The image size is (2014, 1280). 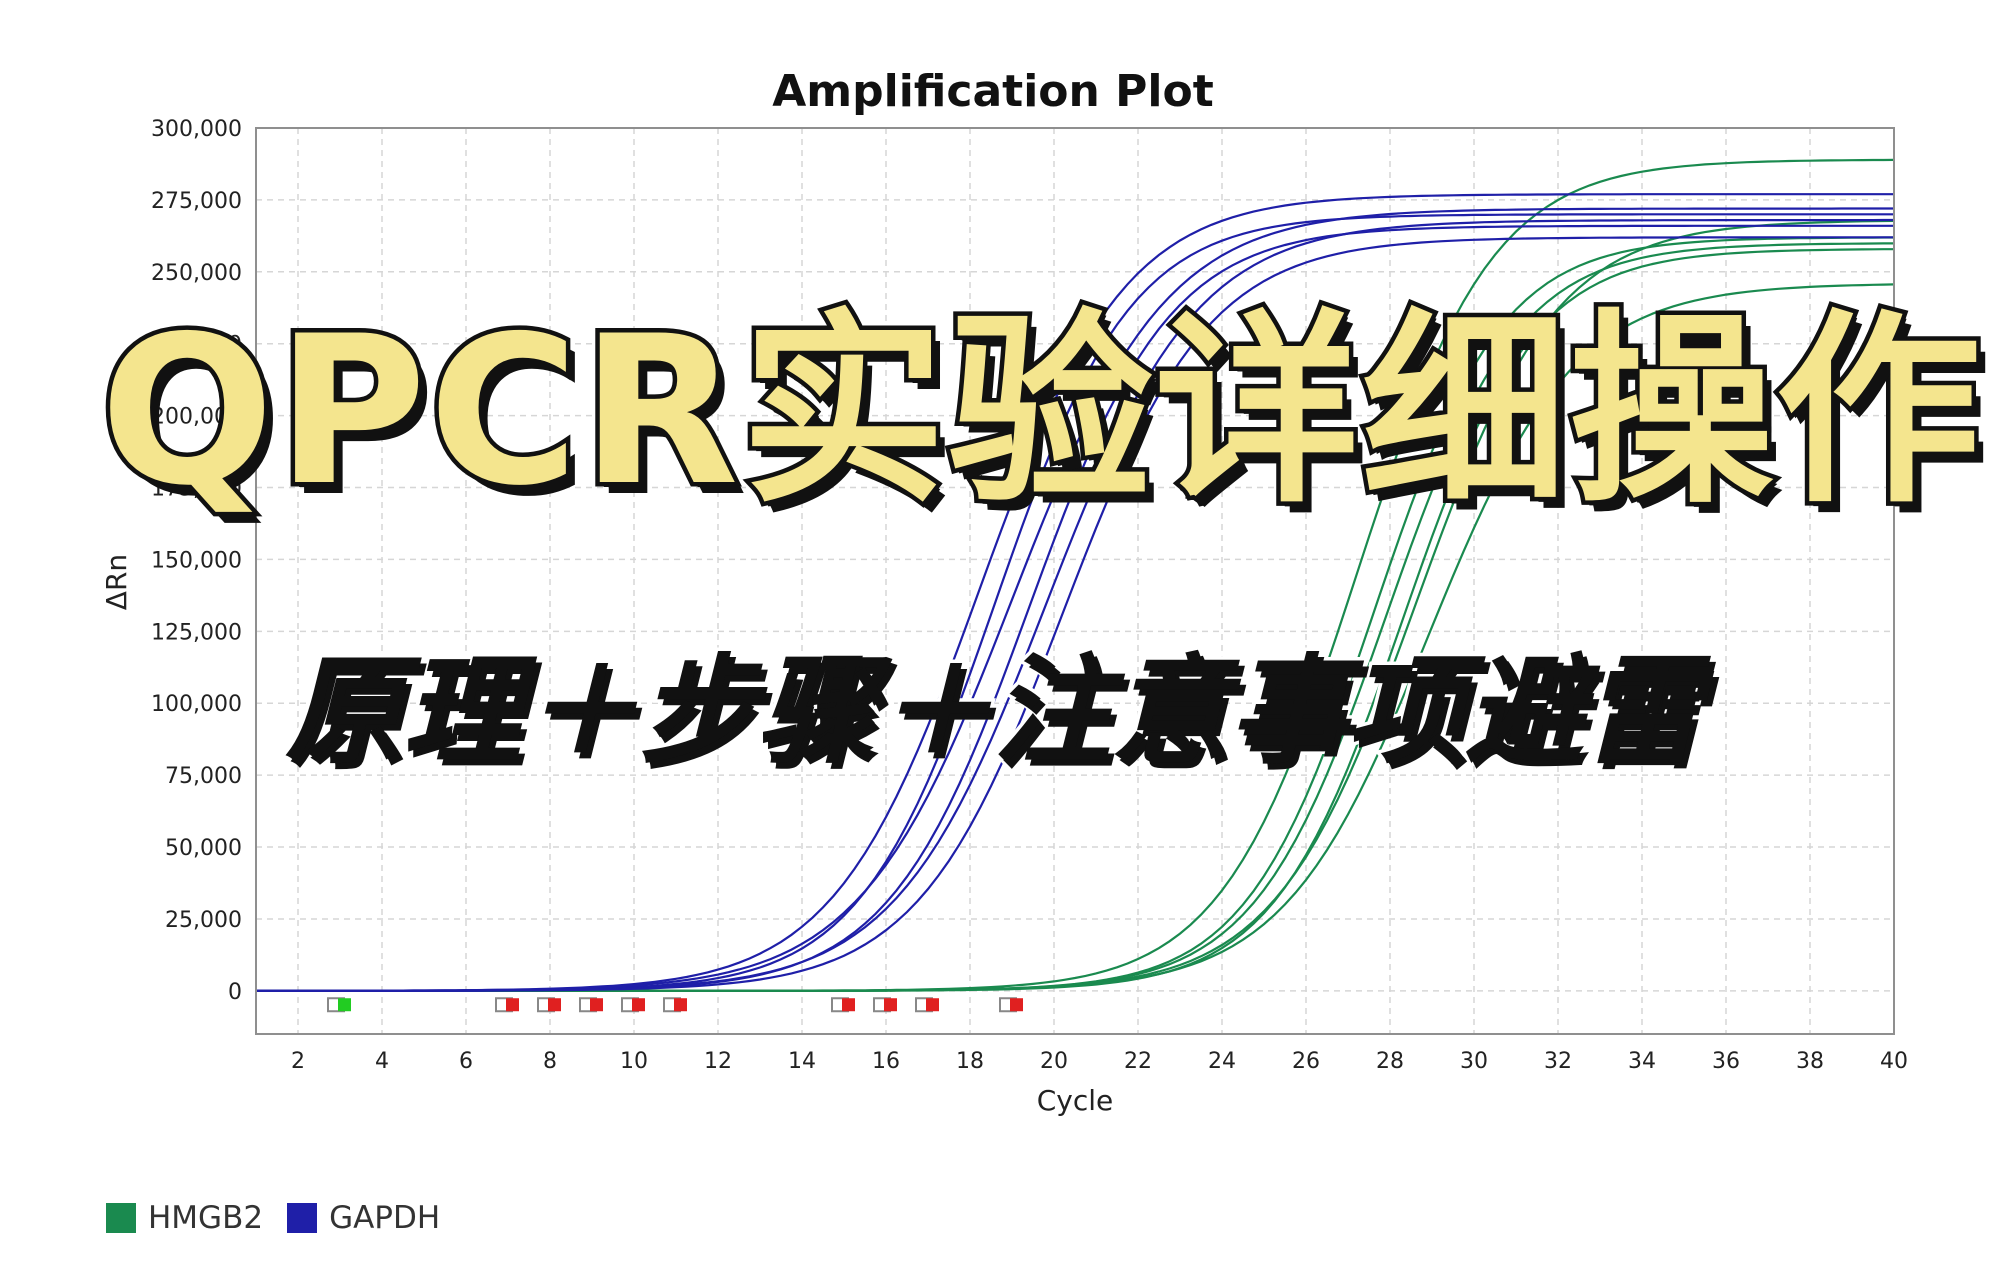 What do you see at coordinates (273, 1218) in the screenshot?
I see `legend: HMGB2 GAPDH` at bounding box center [273, 1218].